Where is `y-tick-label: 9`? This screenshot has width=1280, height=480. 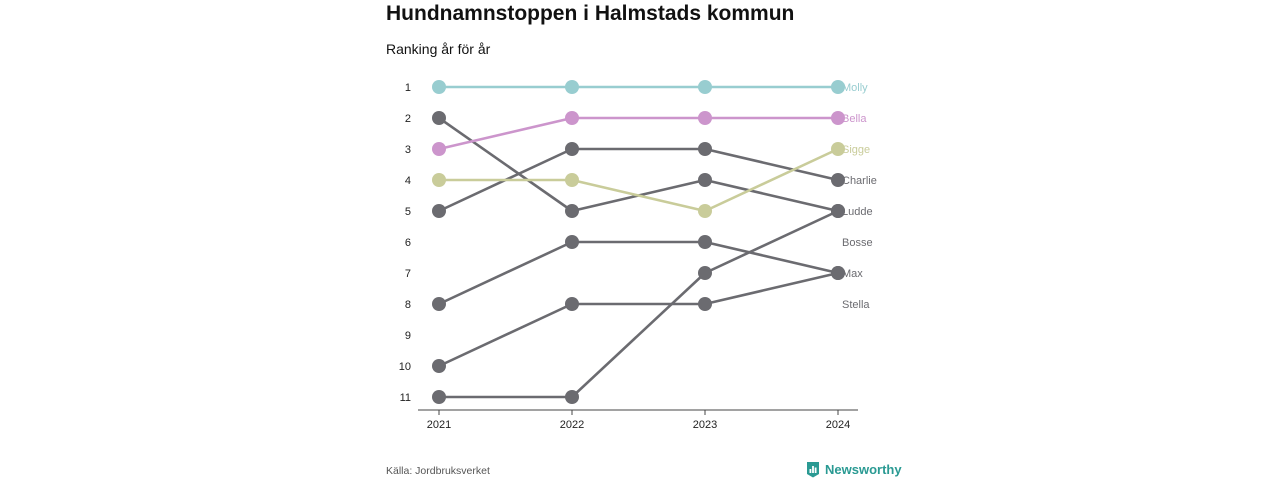
y-tick-label: 9 is located at coordinates (408, 336).